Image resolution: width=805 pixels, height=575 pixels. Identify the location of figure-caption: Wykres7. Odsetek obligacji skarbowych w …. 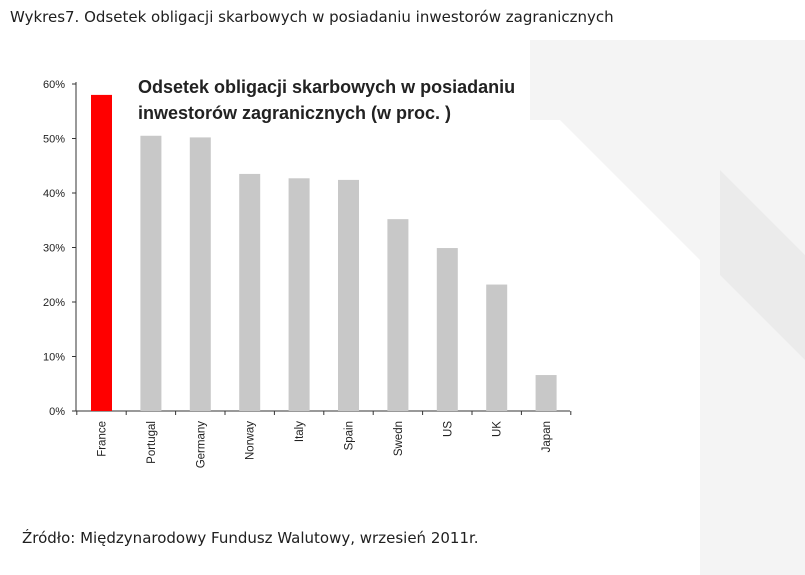
(312, 17).